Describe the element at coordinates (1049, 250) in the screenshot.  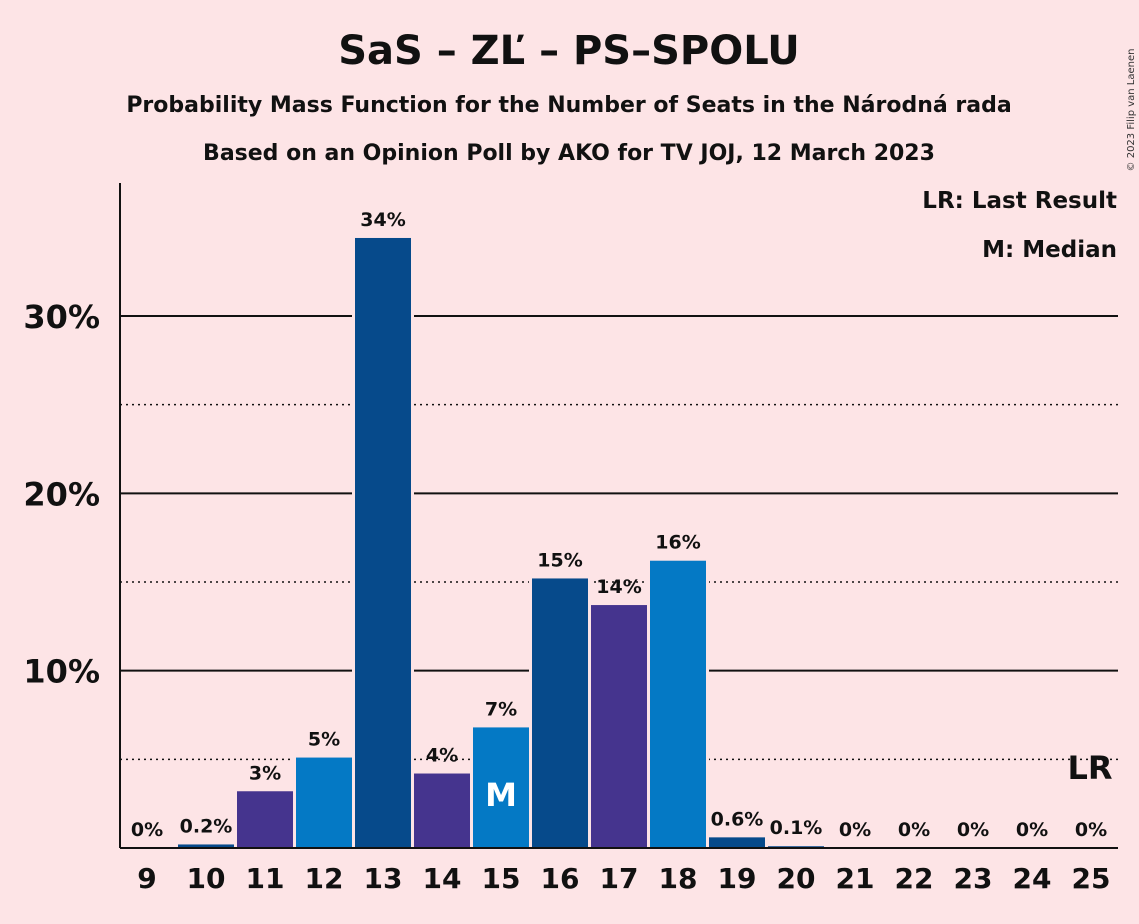
I see `legend-median: M: Median` at that location.